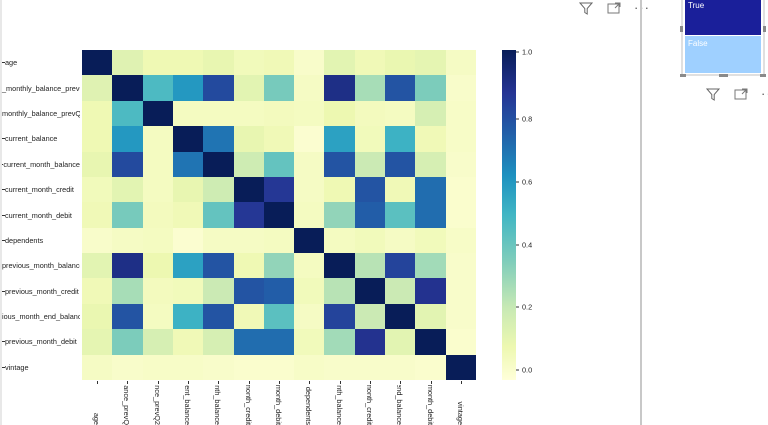  What do you see at coordinates (723, 54) in the screenshot?
I see `slicer-option-false: False` at bounding box center [723, 54].